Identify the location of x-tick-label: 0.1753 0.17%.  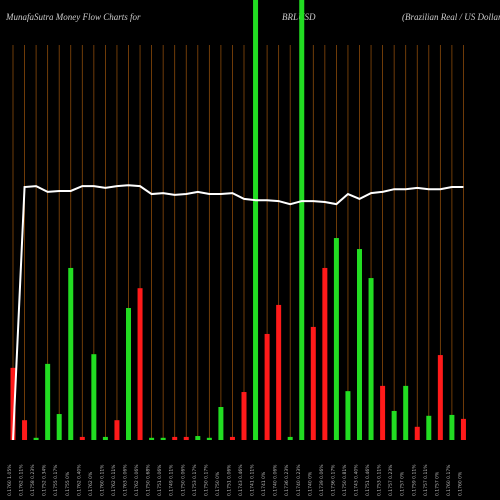
(195, 480).